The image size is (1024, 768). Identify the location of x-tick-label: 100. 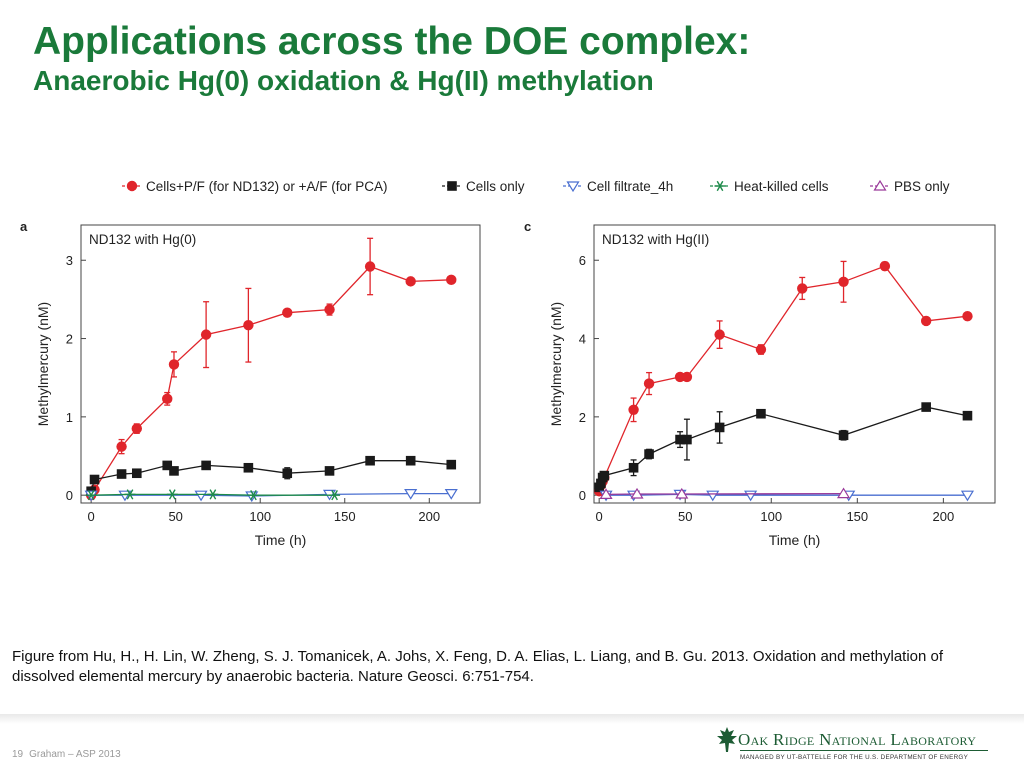
(771, 516).